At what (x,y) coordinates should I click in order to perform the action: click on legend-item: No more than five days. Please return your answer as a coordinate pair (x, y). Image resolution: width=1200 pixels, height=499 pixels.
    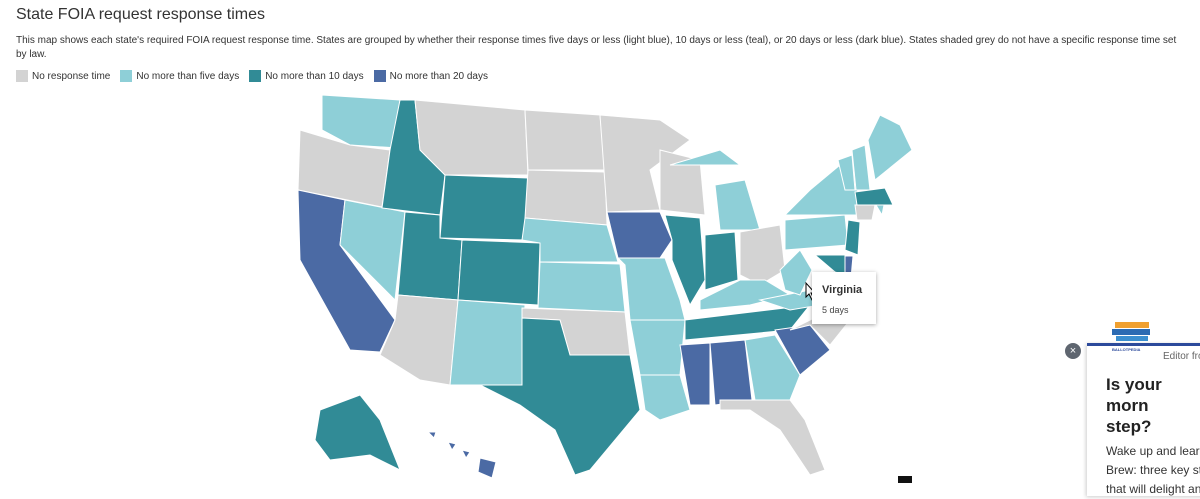
    Looking at the image, I should click on (179, 76).